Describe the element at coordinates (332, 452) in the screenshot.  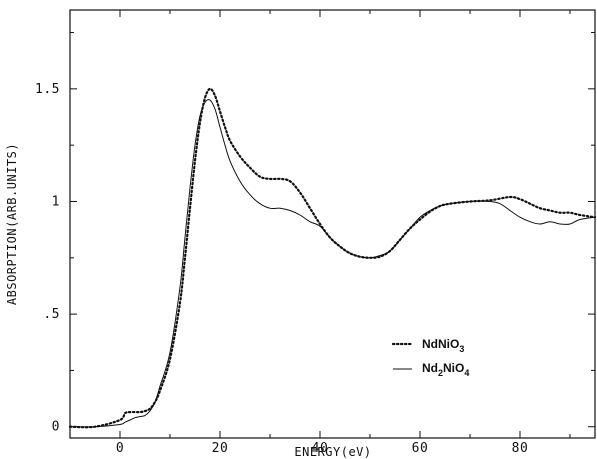
I see `x-axis-title: ENERGY(eV)` at that location.